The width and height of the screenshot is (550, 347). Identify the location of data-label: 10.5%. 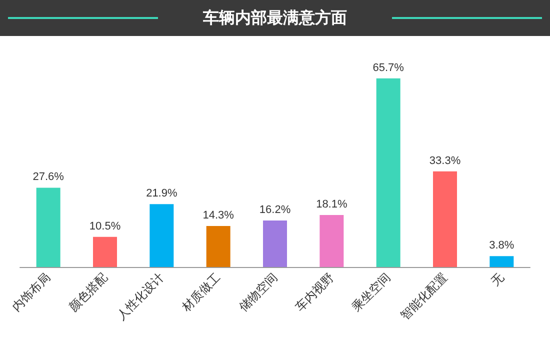
(105, 226).